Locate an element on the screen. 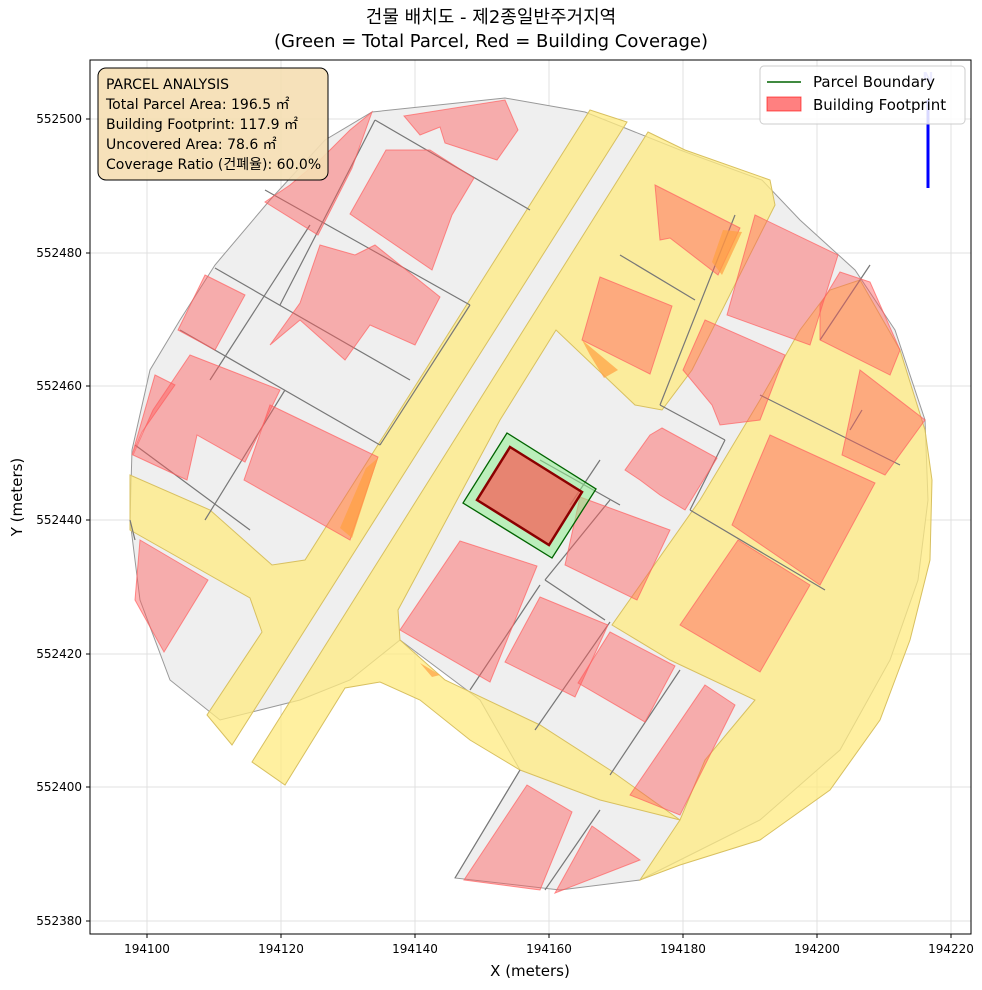 This screenshot has width=982, height=990. x-tick-label: 194160 is located at coordinates (549, 949).